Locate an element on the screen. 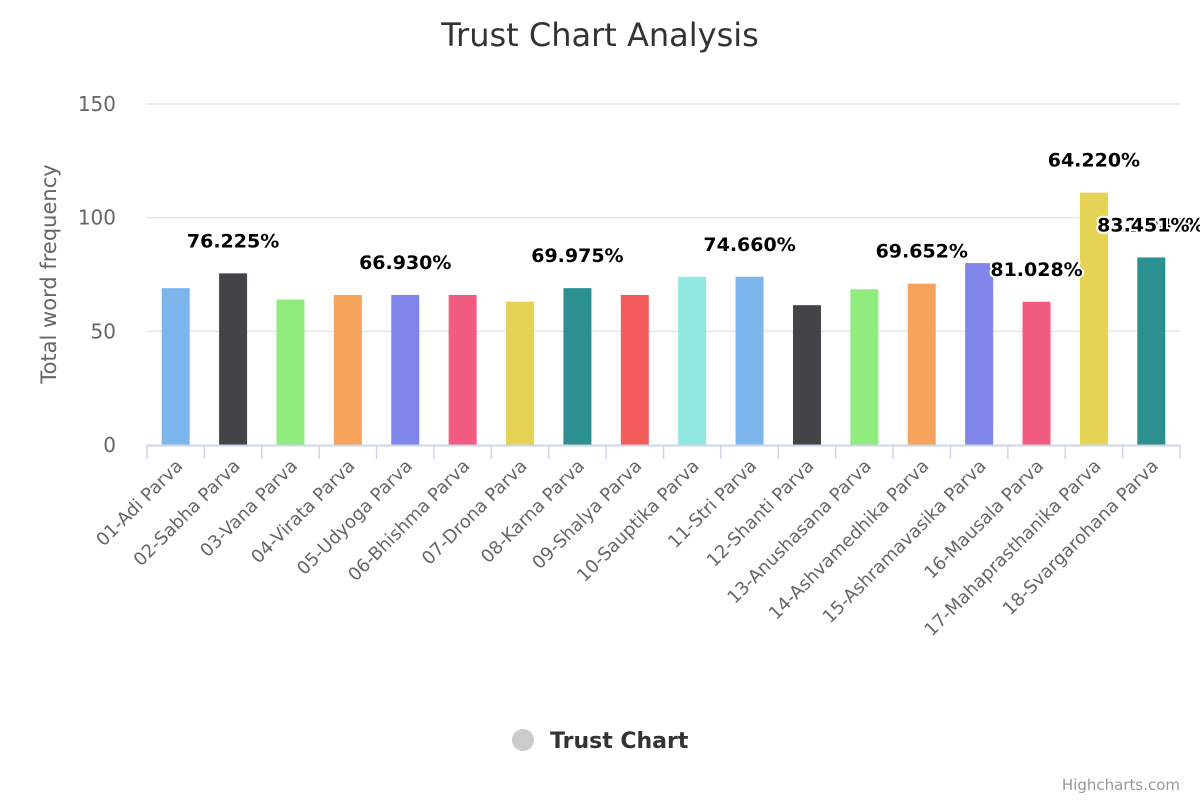 The image size is (1200, 800). data-label: 69.652% is located at coordinates (922, 252).